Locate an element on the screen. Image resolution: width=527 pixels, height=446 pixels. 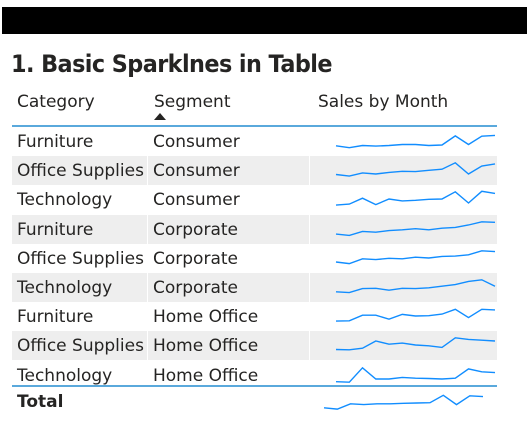
table-row: Office Supplies Consumer is located at coordinates (254, 171).